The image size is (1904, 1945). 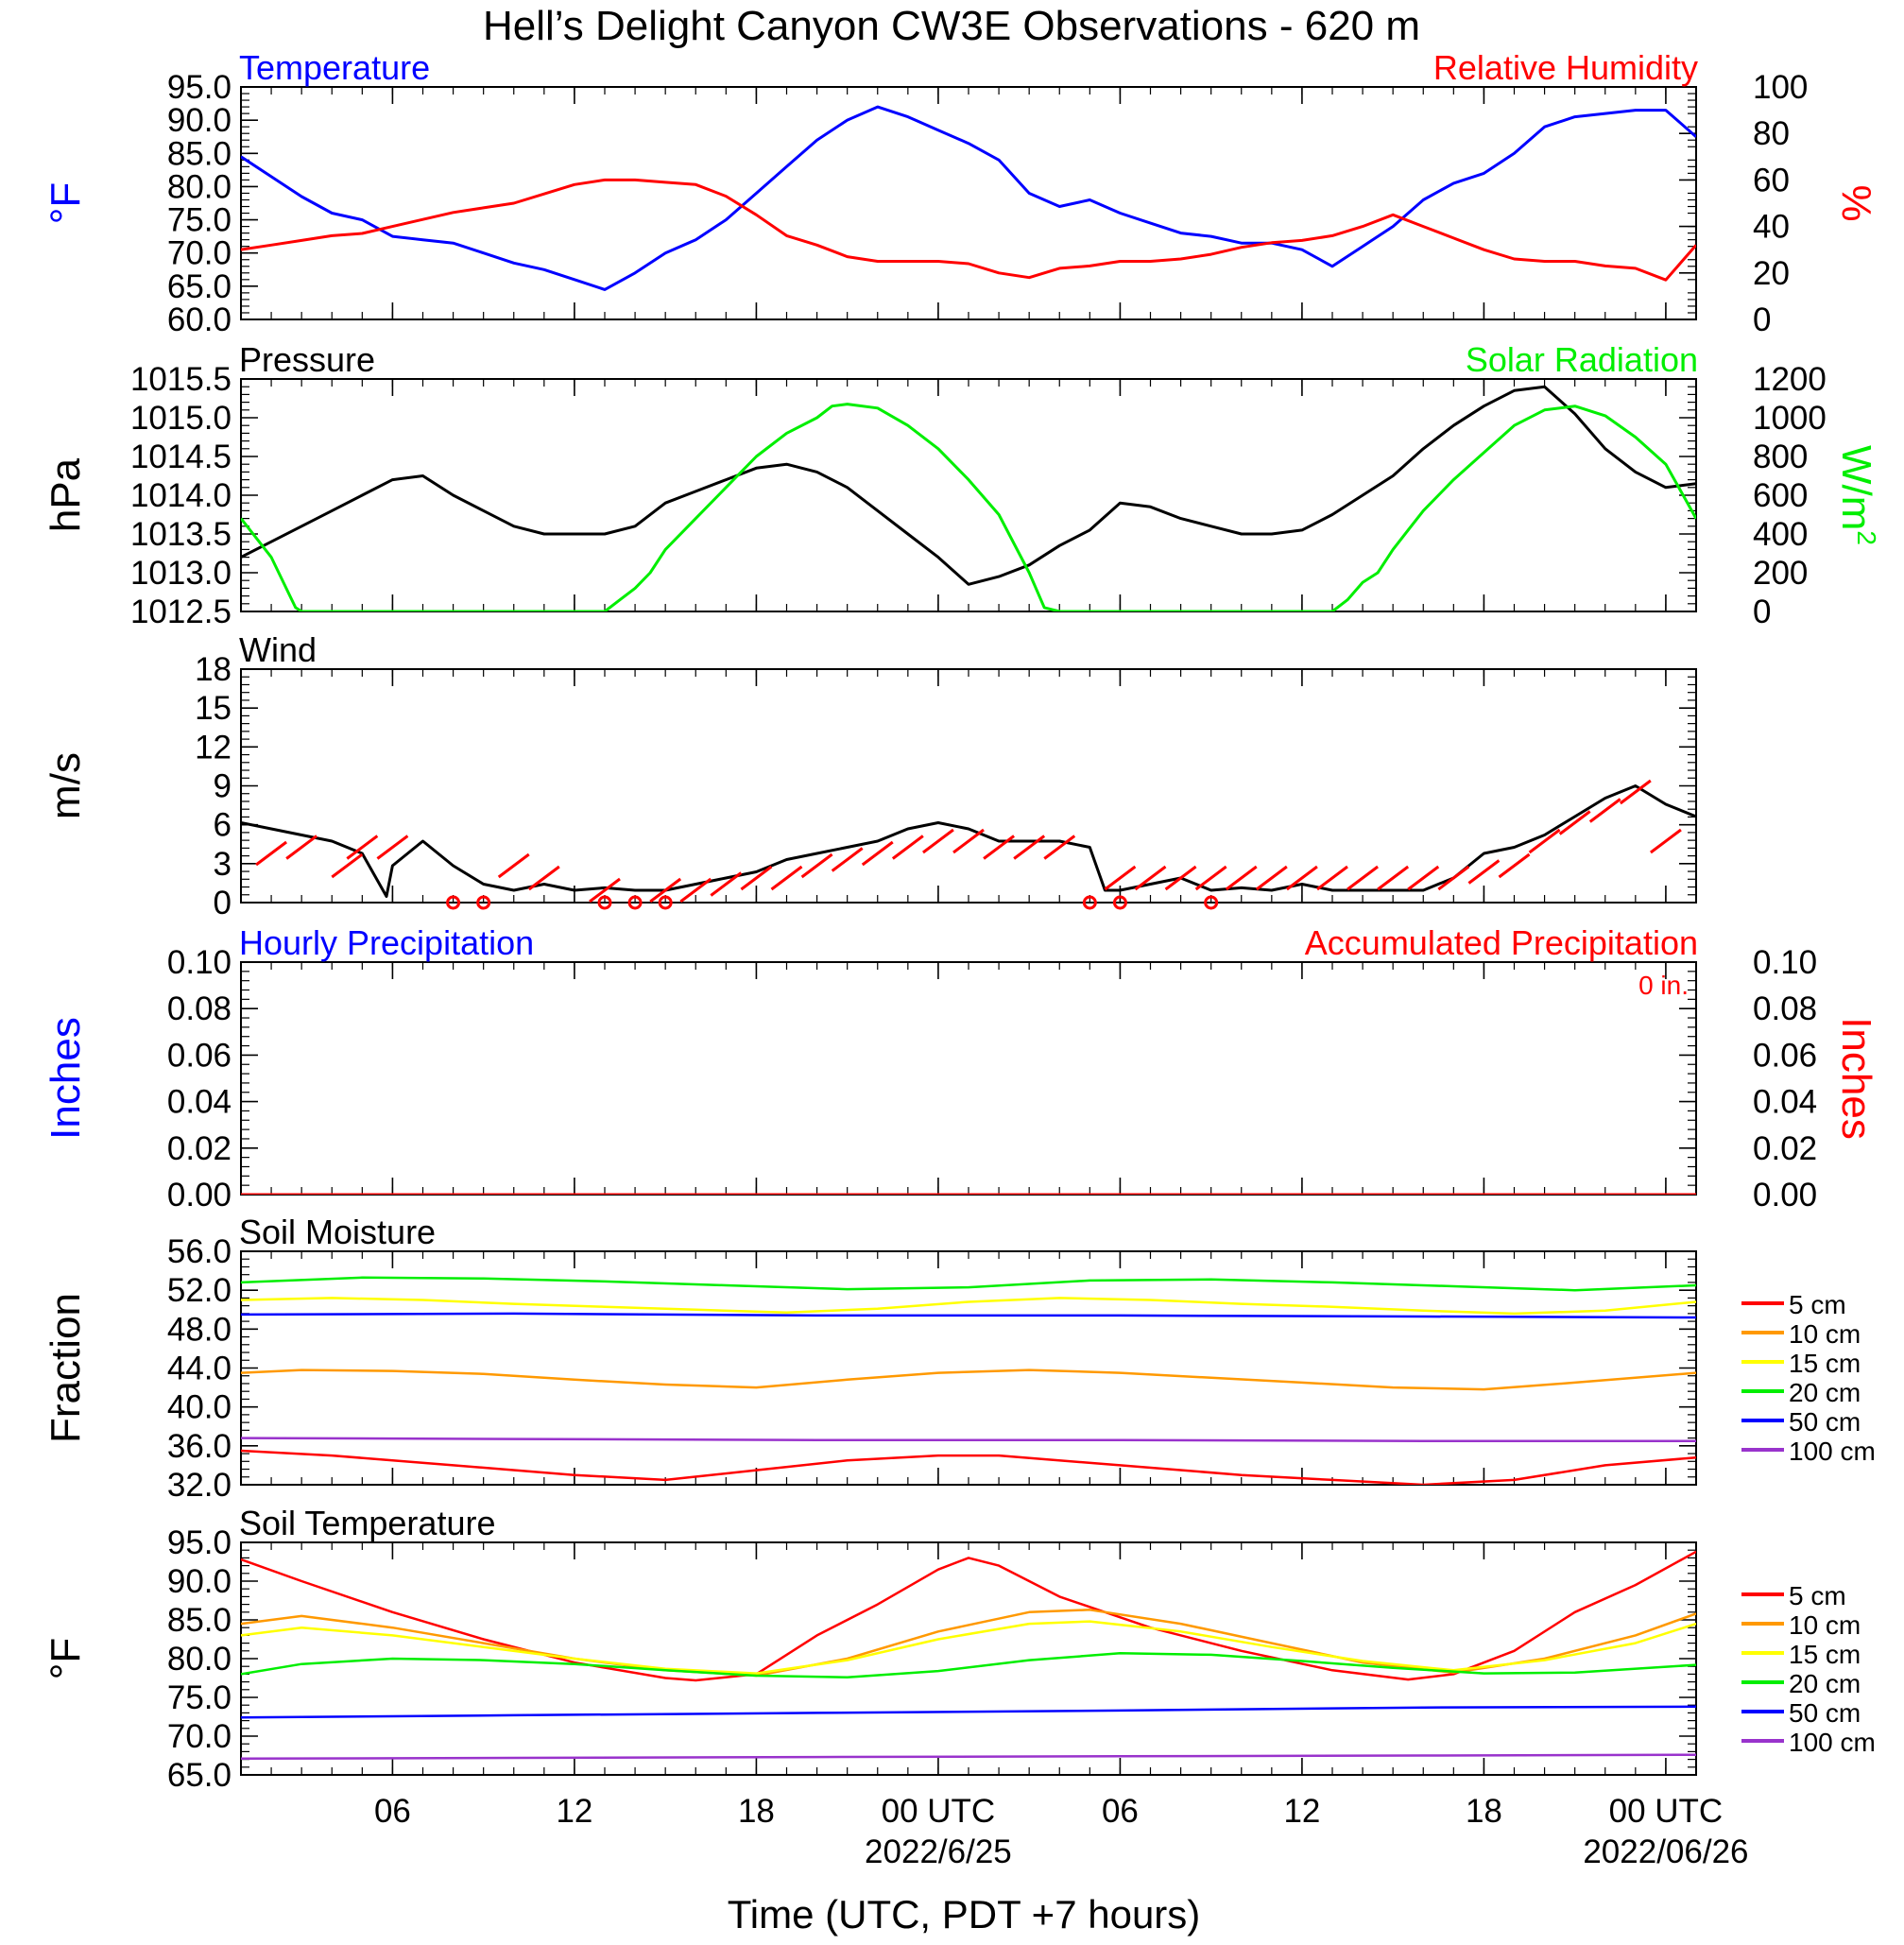 I want to click on y-right-axis-label-text: Inches, so click(x=1856, y=1078).